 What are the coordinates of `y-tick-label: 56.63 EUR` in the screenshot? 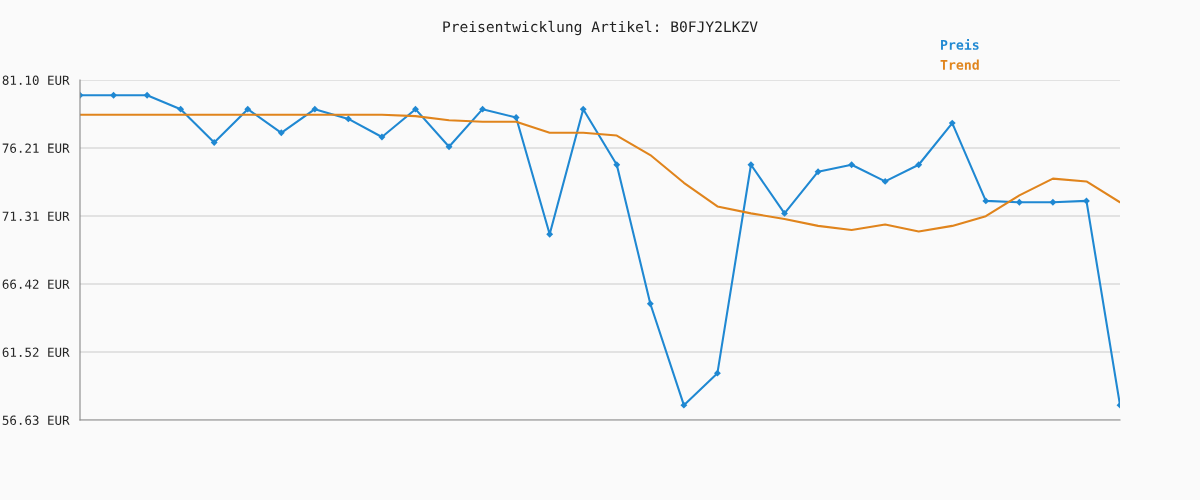 It's located at (36, 420).